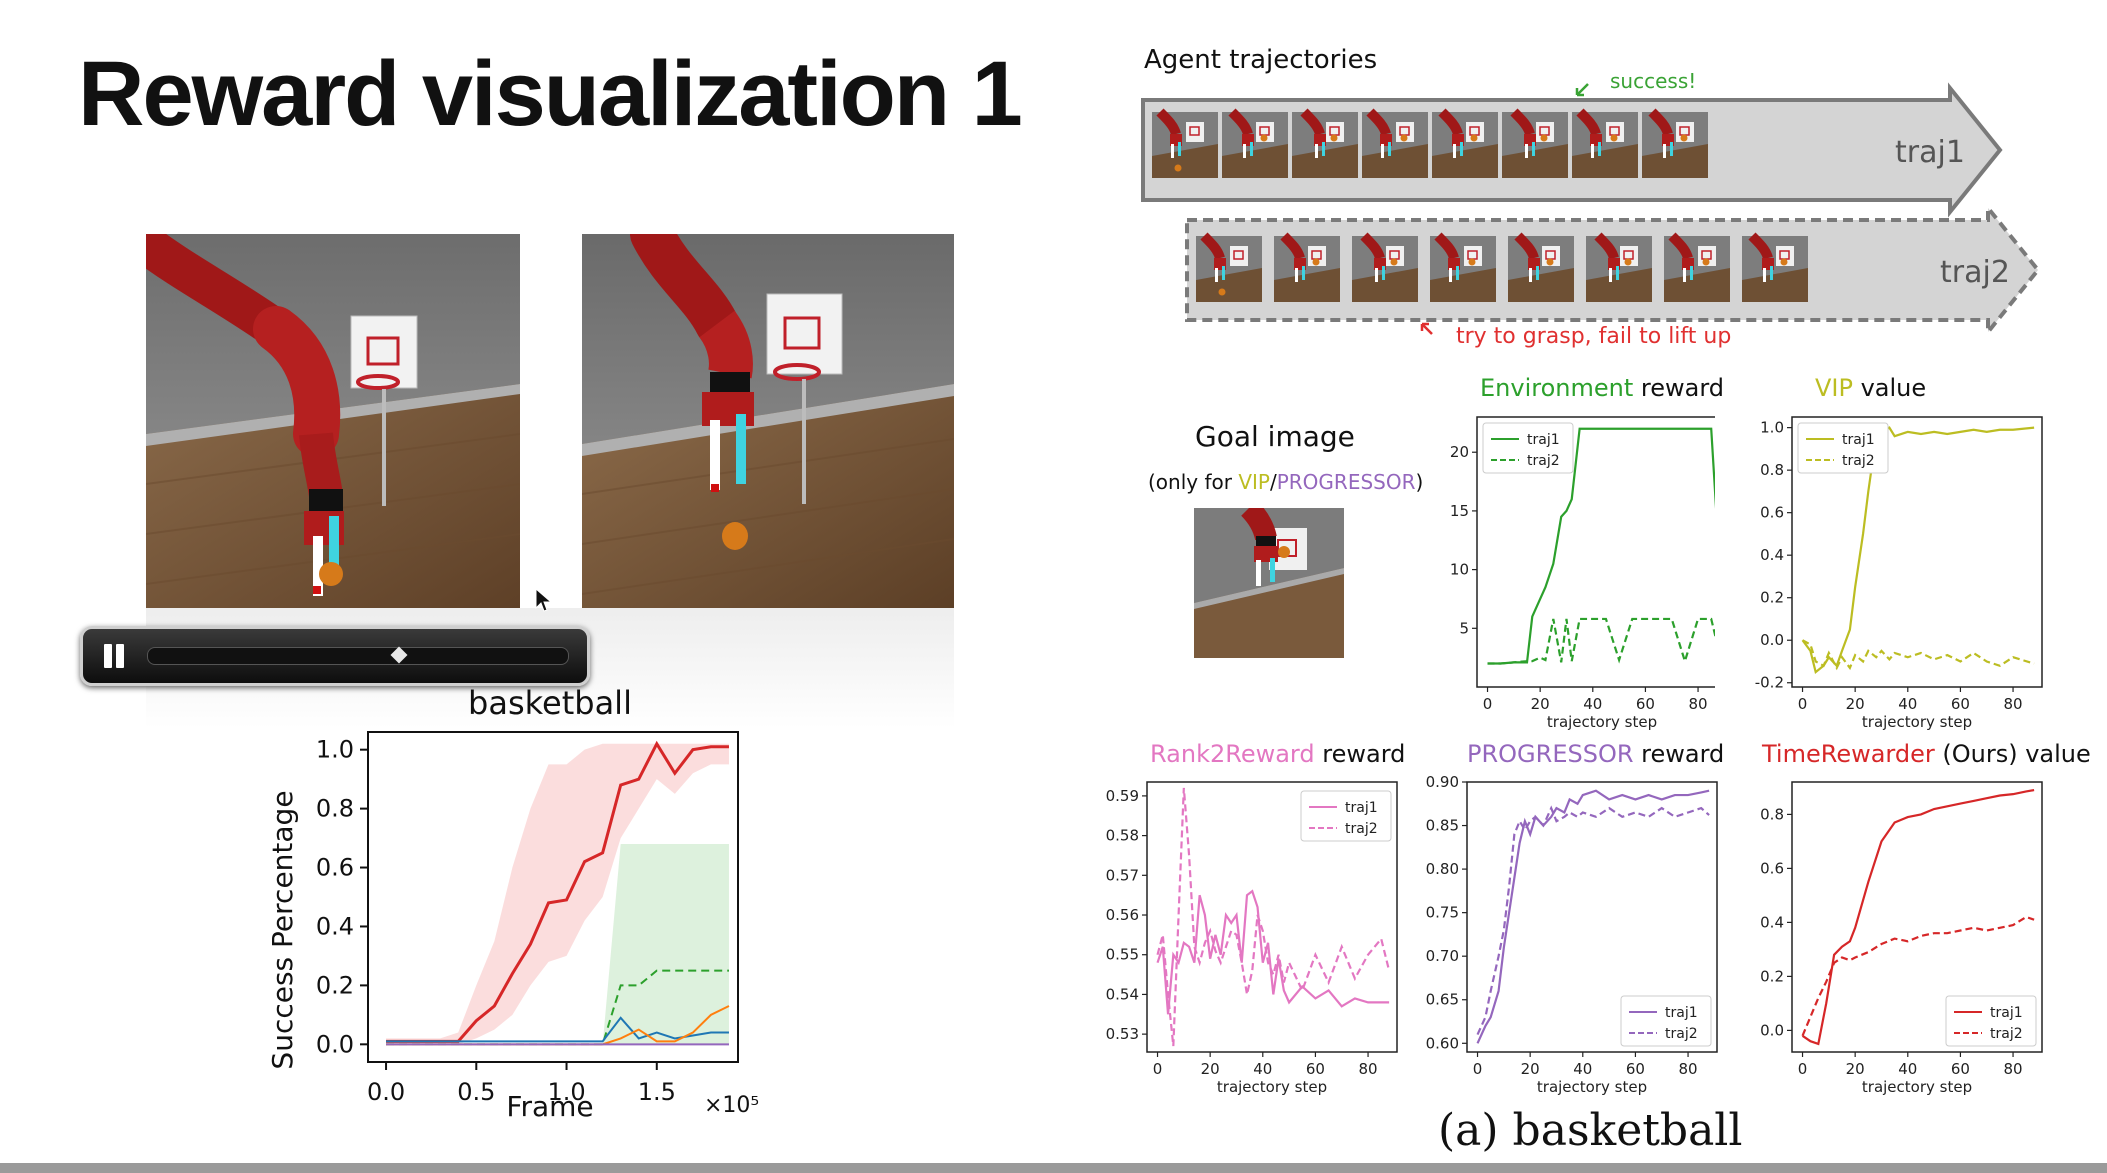  I want to click on panel-title-r2r: Rank2Reward reward, so click(1277, 754).